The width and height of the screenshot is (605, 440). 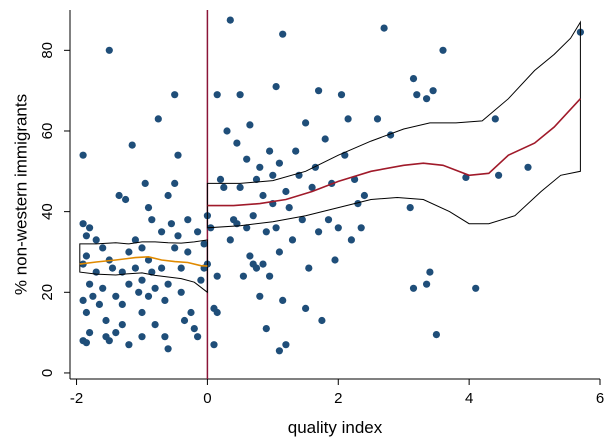 What do you see at coordinates (47, 373) in the screenshot?
I see `y-tick-label: 0` at bounding box center [47, 373].